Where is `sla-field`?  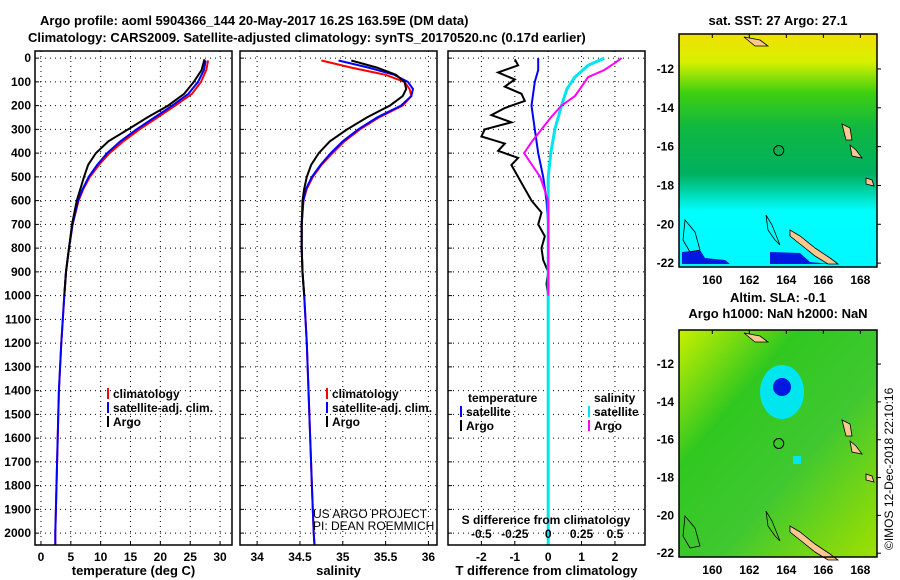
sla-field is located at coordinates (778, 443).